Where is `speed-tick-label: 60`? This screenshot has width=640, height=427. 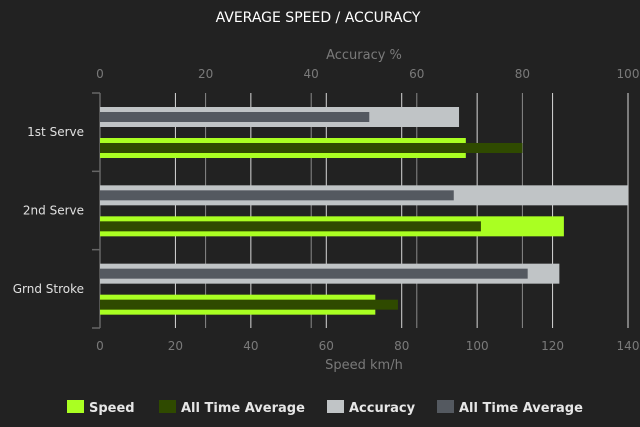 speed-tick-label: 60 is located at coordinates (326, 346).